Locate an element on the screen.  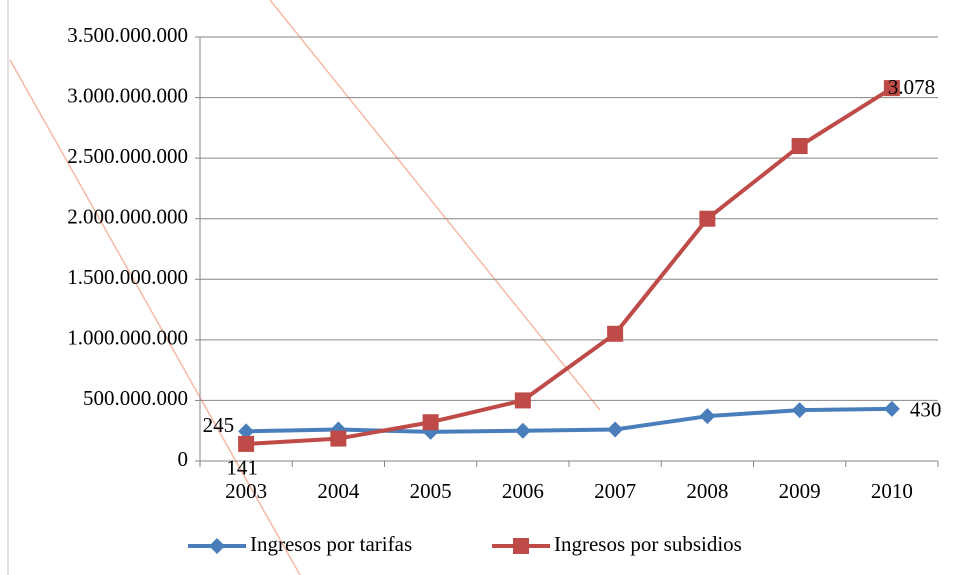
y-tick-label: 2.000.000.000 is located at coordinates (127, 217).